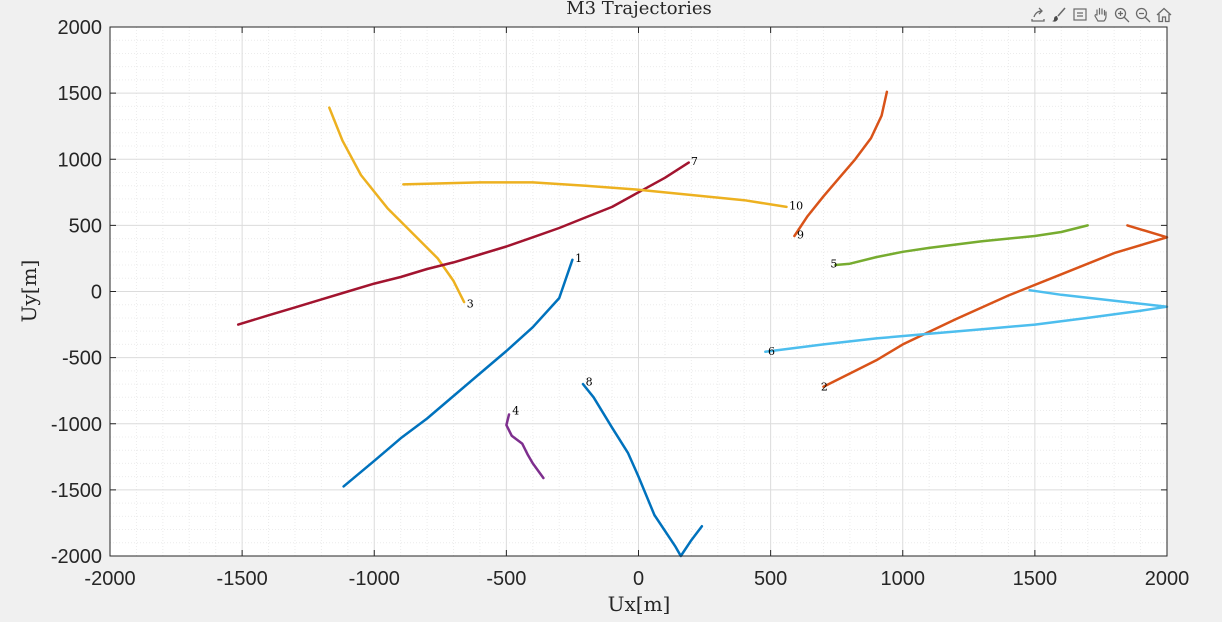 This screenshot has width=1222, height=622. What do you see at coordinates (824, 387) in the screenshot?
I see `trajectory-label-2: 2` at bounding box center [824, 387].